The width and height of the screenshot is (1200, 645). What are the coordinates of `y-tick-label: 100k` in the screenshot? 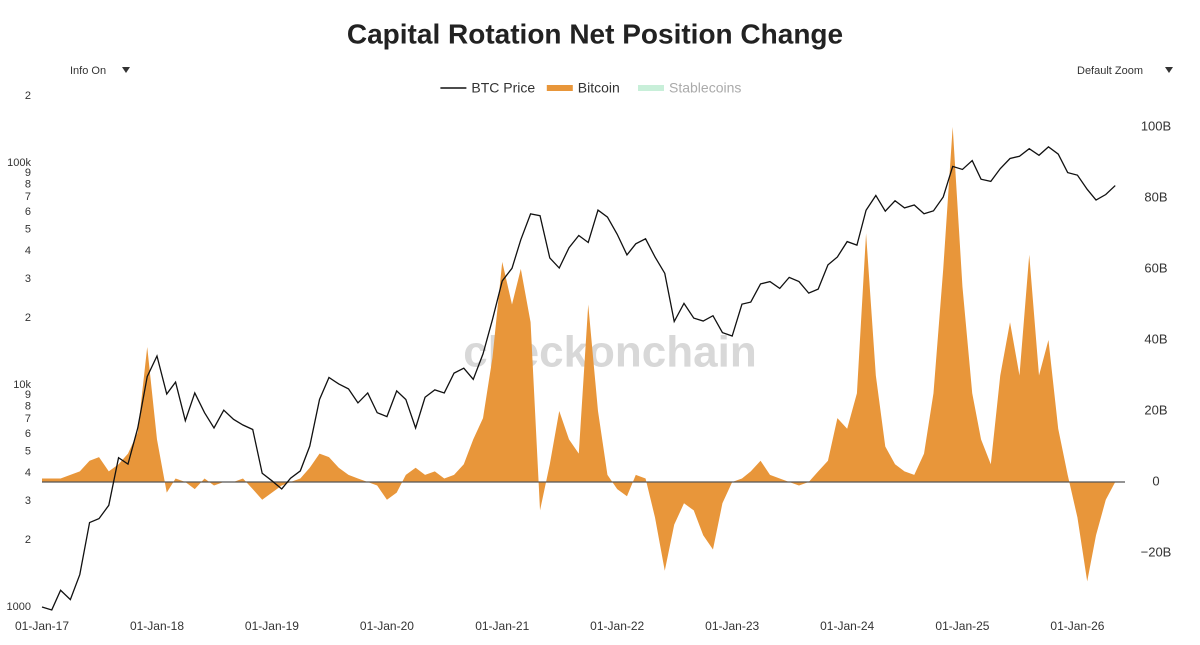 It's located at (19, 163).